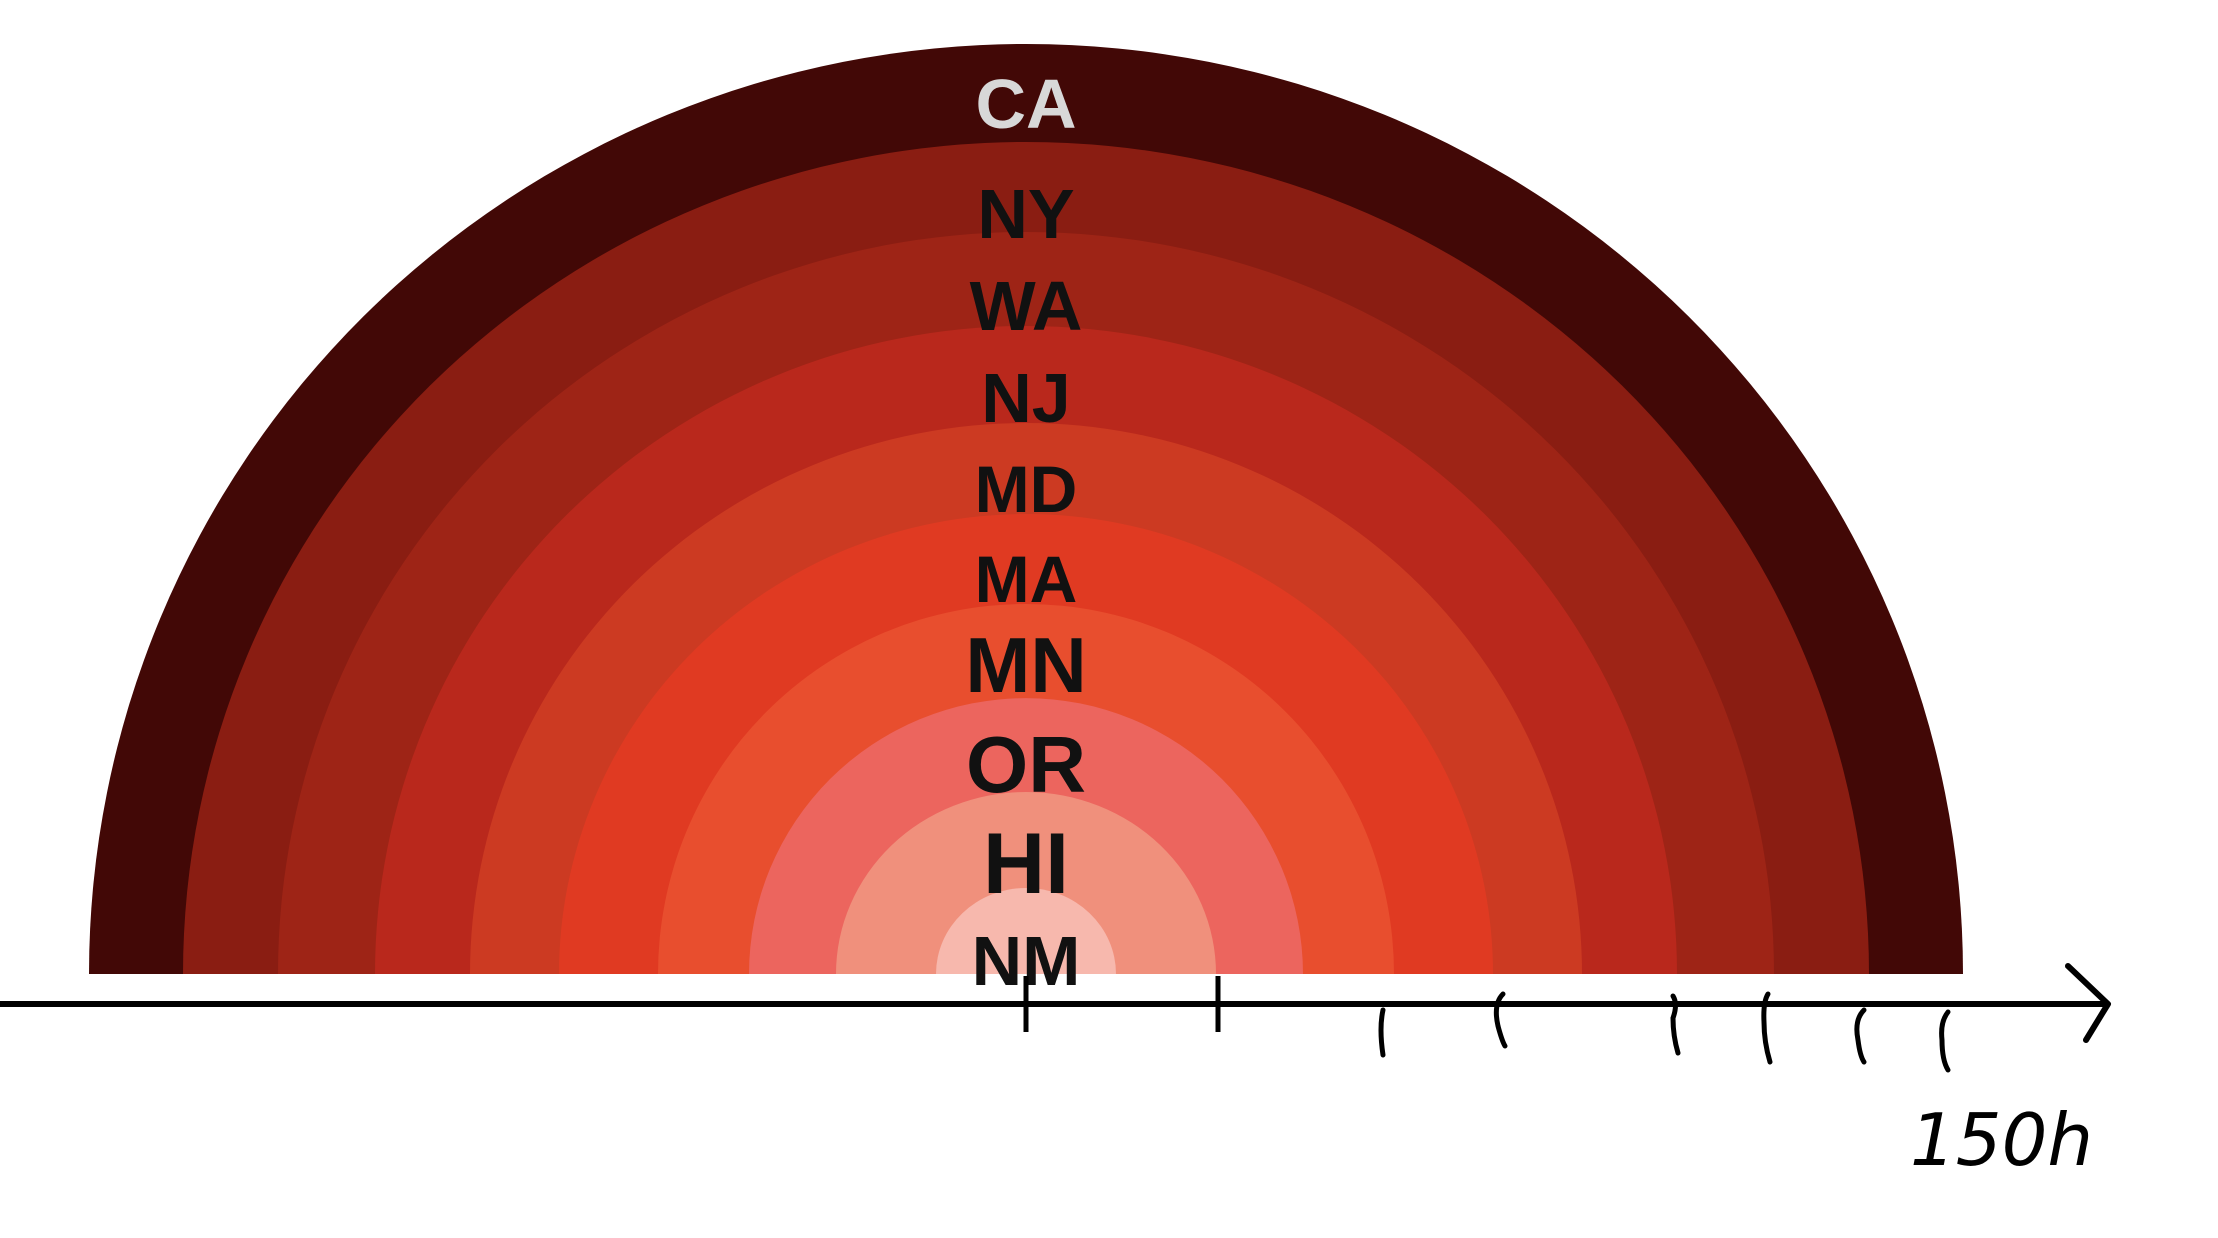  What do you see at coordinates (1026, 489) in the screenshot?
I see `ring-label-md: MD` at bounding box center [1026, 489].